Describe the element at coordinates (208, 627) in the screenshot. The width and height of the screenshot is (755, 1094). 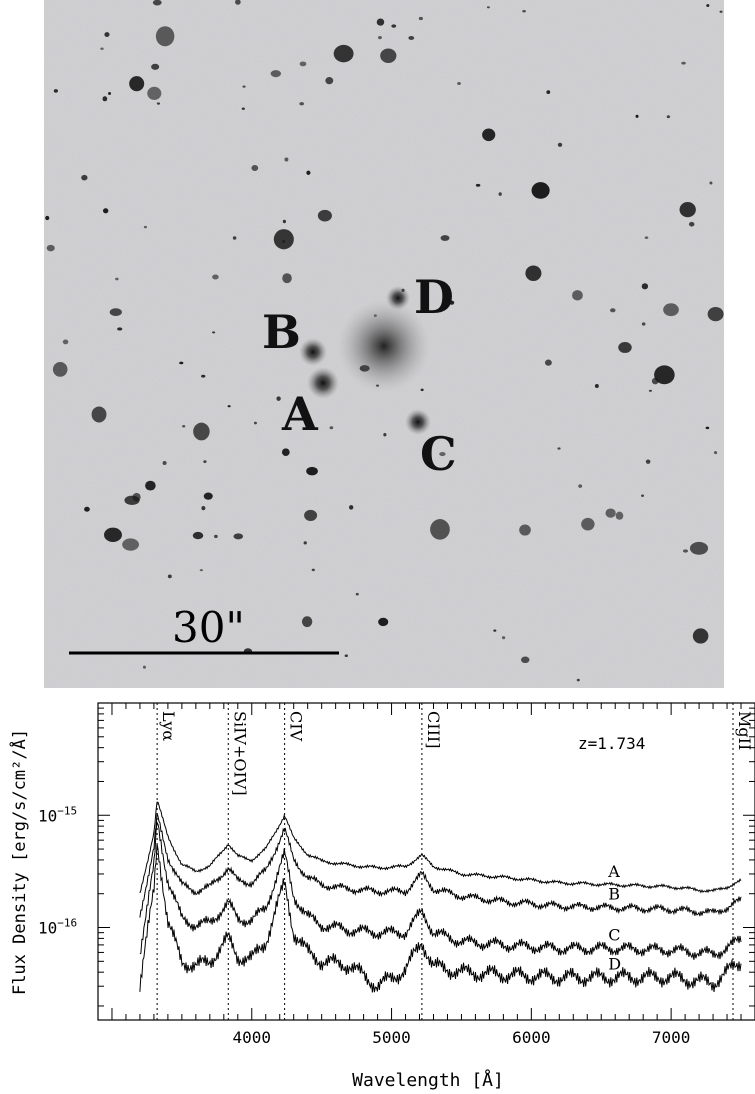
I see `scale-bar-label: 30"` at that location.